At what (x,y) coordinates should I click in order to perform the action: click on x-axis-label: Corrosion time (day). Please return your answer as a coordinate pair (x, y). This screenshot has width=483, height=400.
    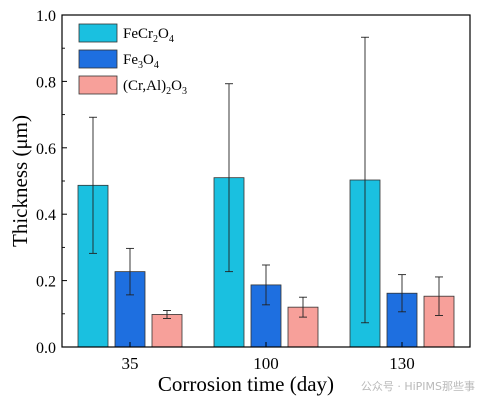
    Looking at the image, I should click on (246, 384).